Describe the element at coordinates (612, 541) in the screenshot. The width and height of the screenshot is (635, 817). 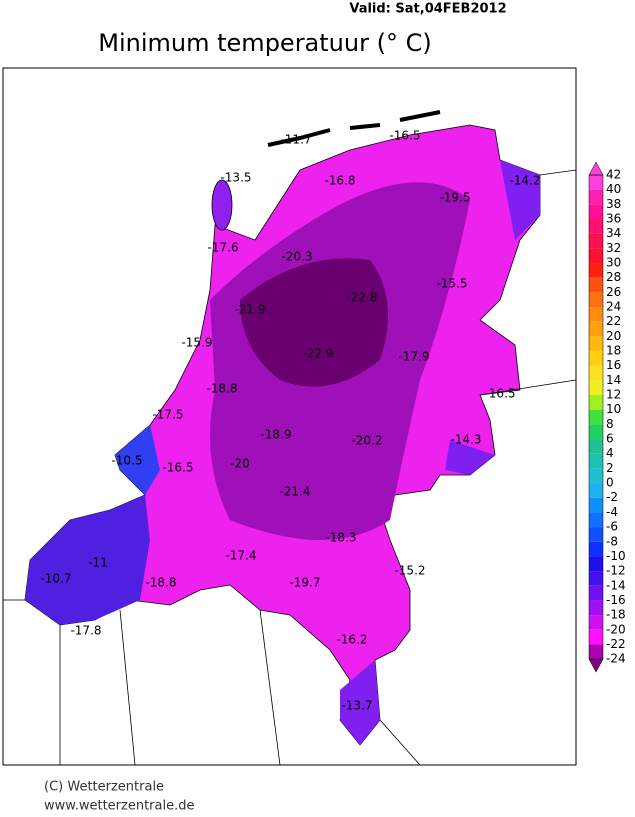
I see `colorbar-label: -8` at that location.